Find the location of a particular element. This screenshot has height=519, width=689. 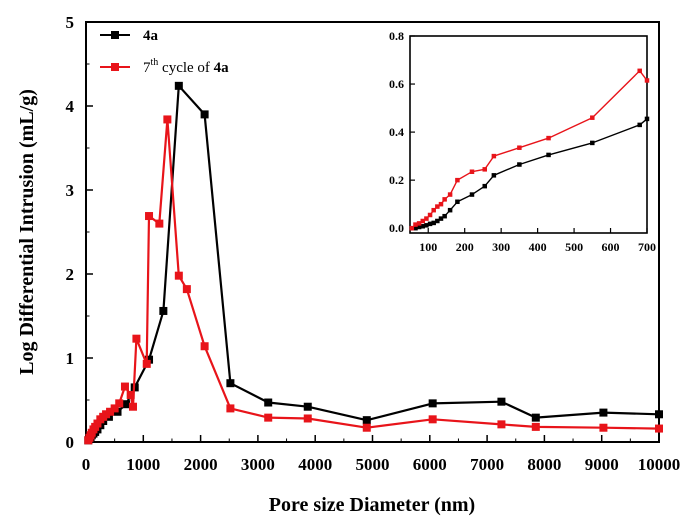

x-tick-label: 0 is located at coordinates (86, 464).